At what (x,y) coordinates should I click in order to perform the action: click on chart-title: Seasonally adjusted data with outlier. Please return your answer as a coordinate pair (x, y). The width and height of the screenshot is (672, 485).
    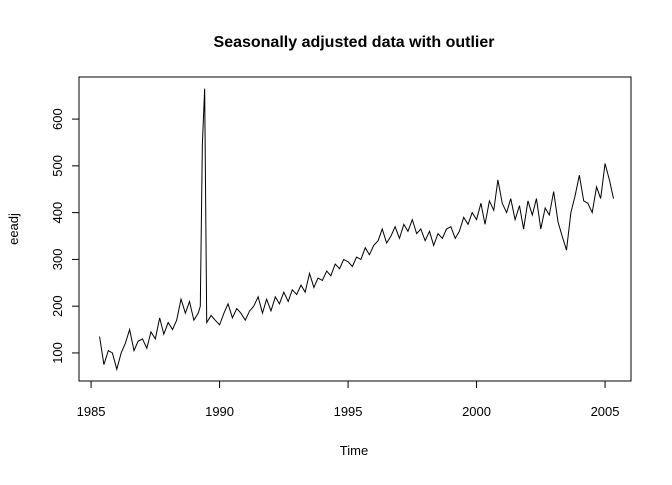
    Looking at the image, I should click on (354, 42).